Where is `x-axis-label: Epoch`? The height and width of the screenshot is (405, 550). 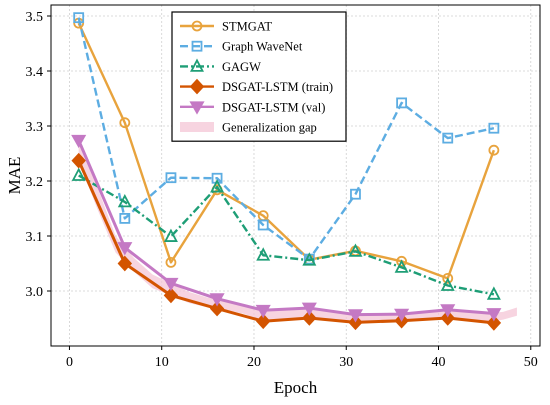
x-axis-label: Epoch is located at coordinates (296, 387).